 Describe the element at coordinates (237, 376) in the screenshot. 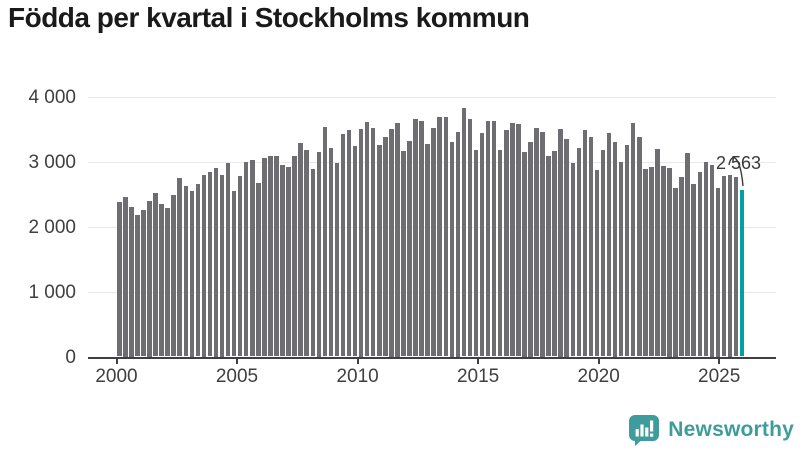

I see `x-axis-label: 2005` at that location.